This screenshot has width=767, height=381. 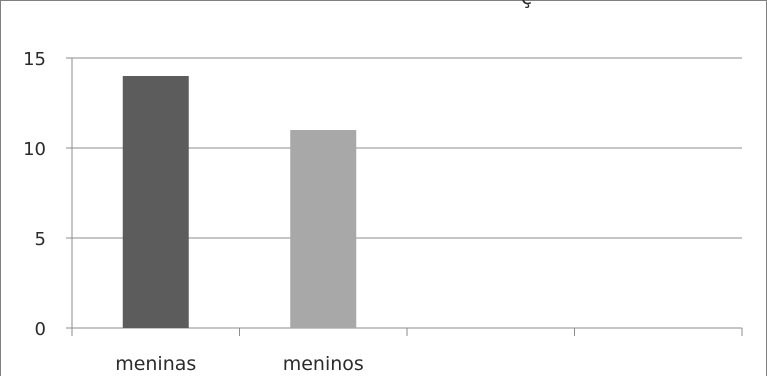 What do you see at coordinates (34, 149) in the screenshot?
I see `y-tick-label: 10` at bounding box center [34, 149].